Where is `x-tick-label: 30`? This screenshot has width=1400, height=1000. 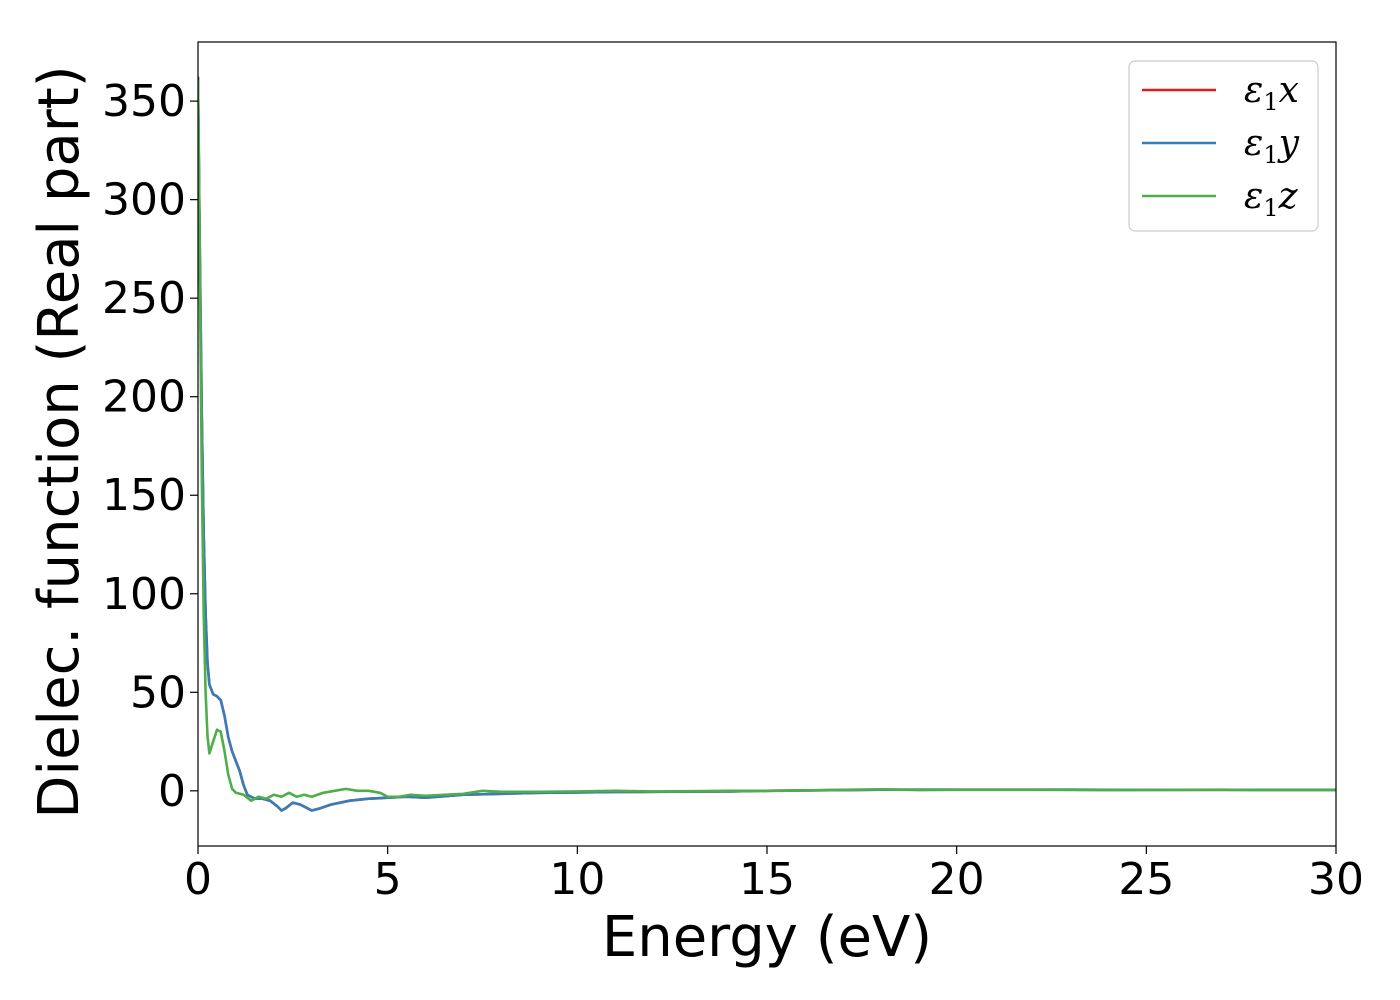 x-tick-label: 30 is located at coordinates (1336, 879).